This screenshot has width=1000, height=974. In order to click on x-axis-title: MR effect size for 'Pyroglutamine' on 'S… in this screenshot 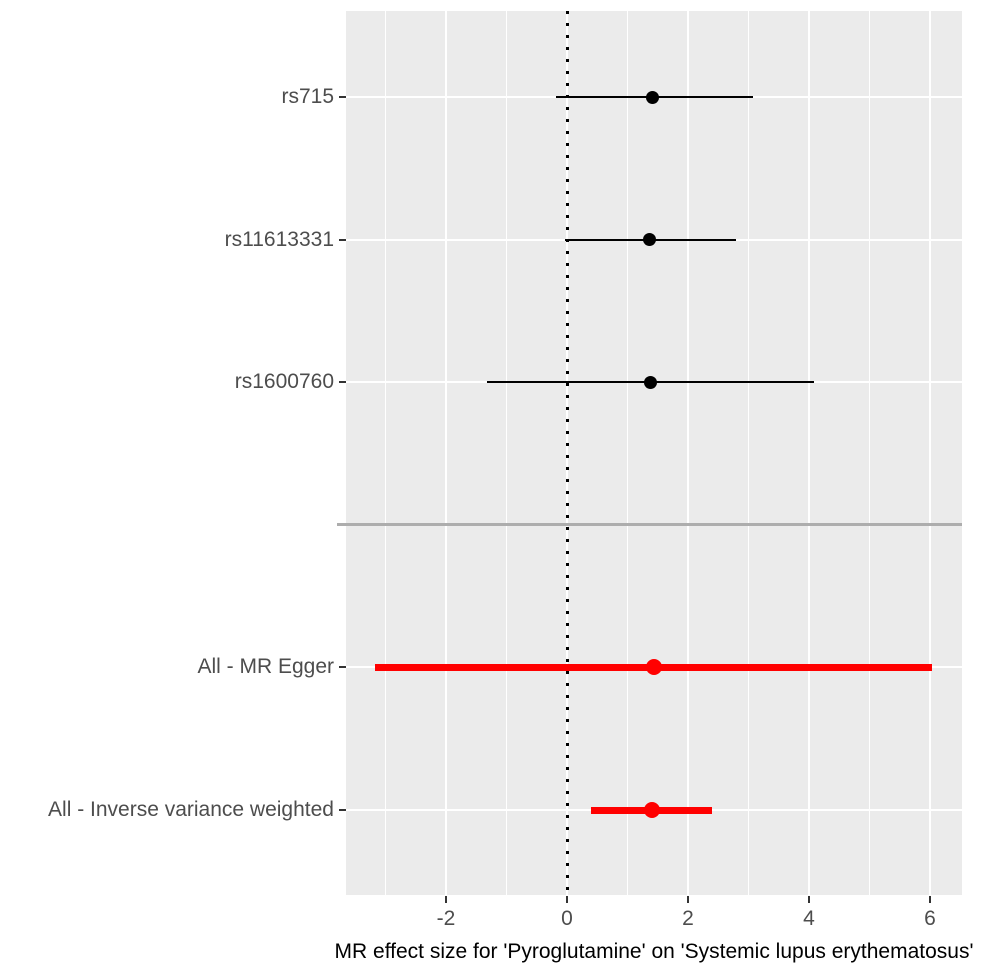, I will do `click(654, 951)`.